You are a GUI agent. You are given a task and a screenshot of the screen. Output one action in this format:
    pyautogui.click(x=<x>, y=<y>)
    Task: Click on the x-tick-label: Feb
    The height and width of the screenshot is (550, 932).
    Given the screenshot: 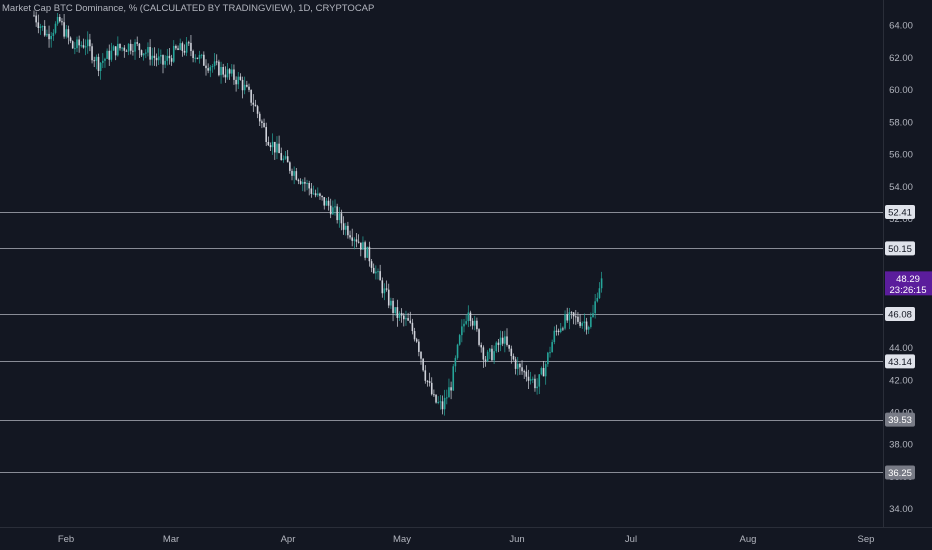 What is the action you would take?
    pyautogui.click(x=66, y=539)
    